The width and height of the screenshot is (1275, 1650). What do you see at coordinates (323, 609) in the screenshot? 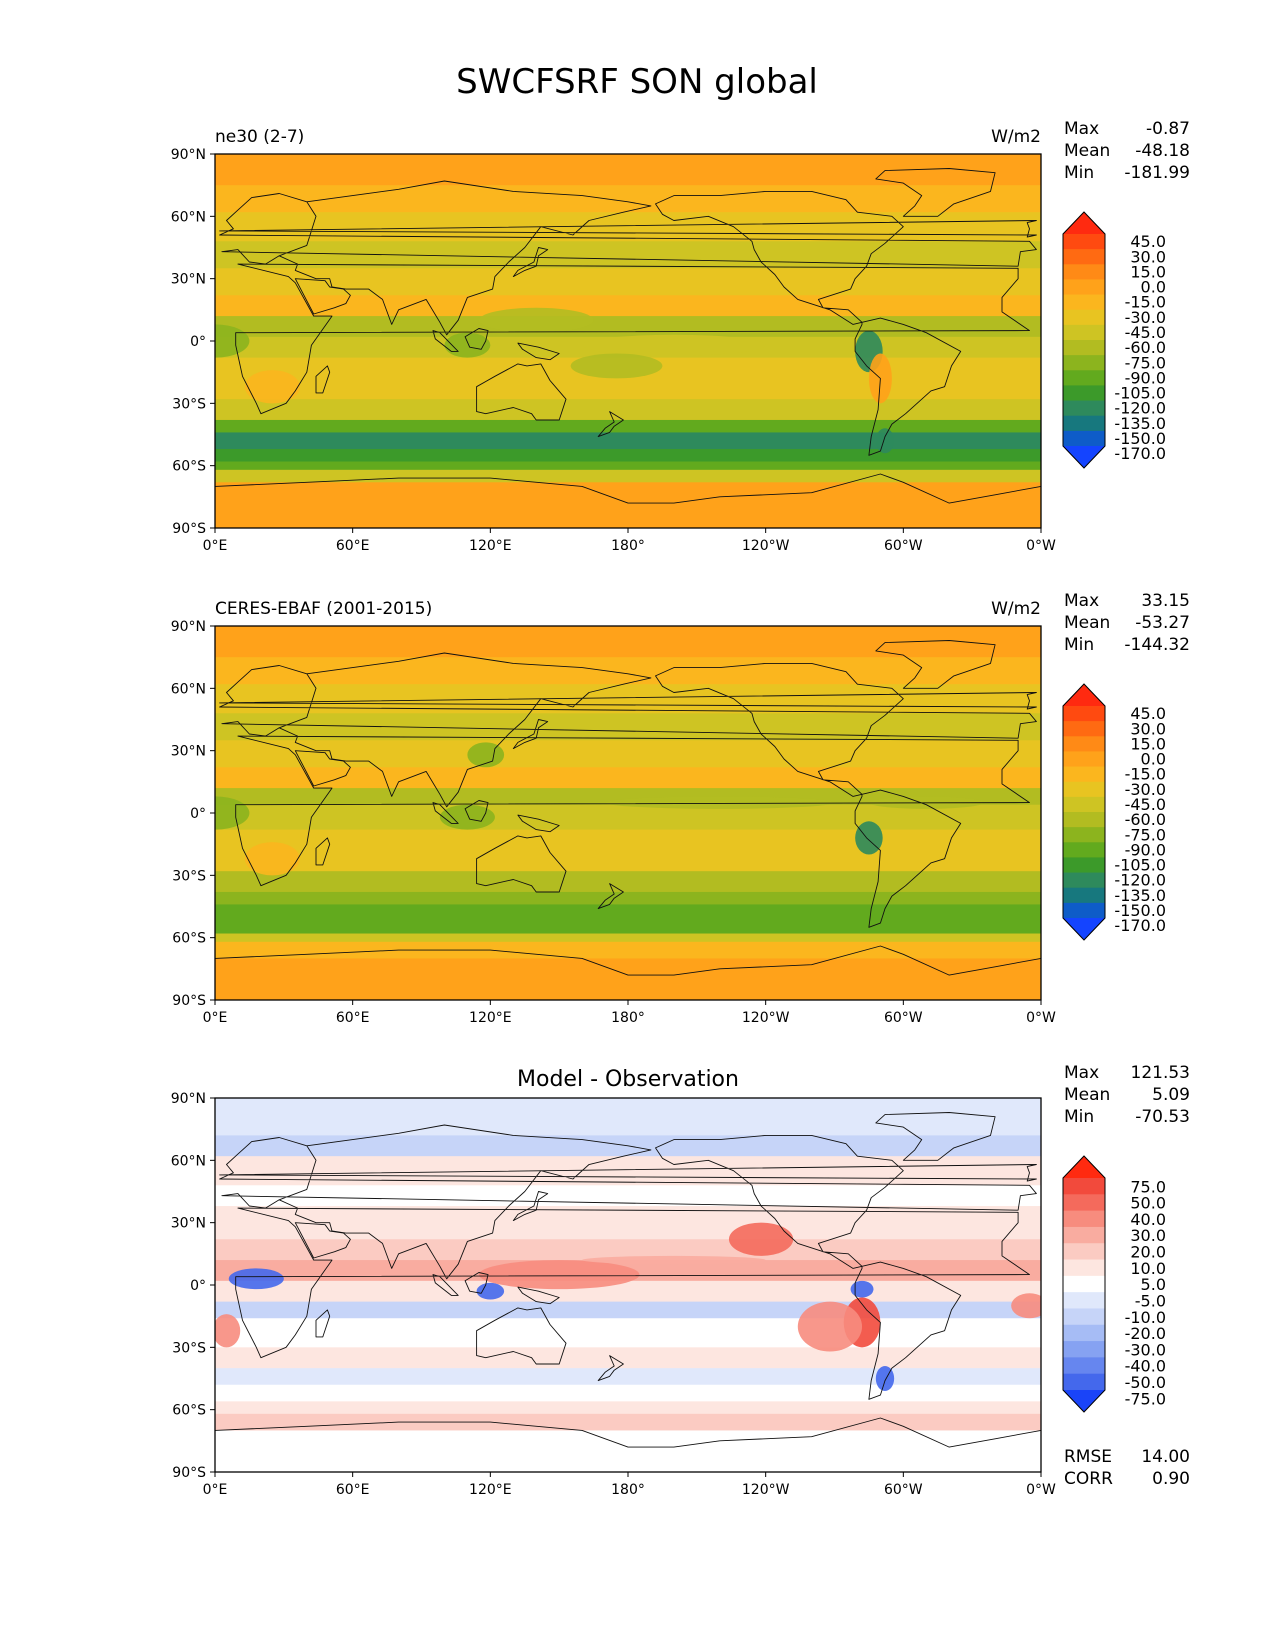
I see `panel-title: CERES-EBAF (2001-2015)` at bounding box center [323, 609].